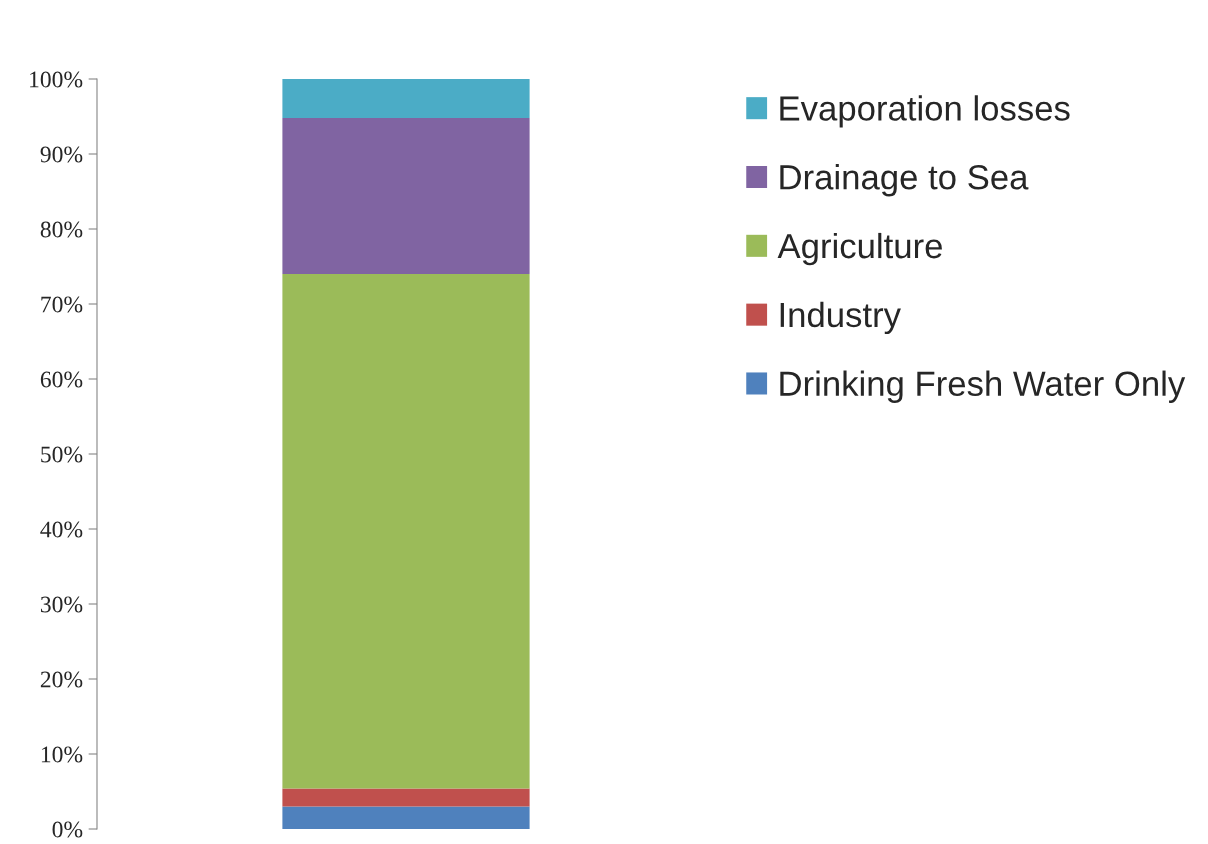 Image resolution: width=1208 pixels, height=844 pixels. Describe the element at coordinates (859, 249) in the screenshot. I see `legend-label: Agriculture` at that location.